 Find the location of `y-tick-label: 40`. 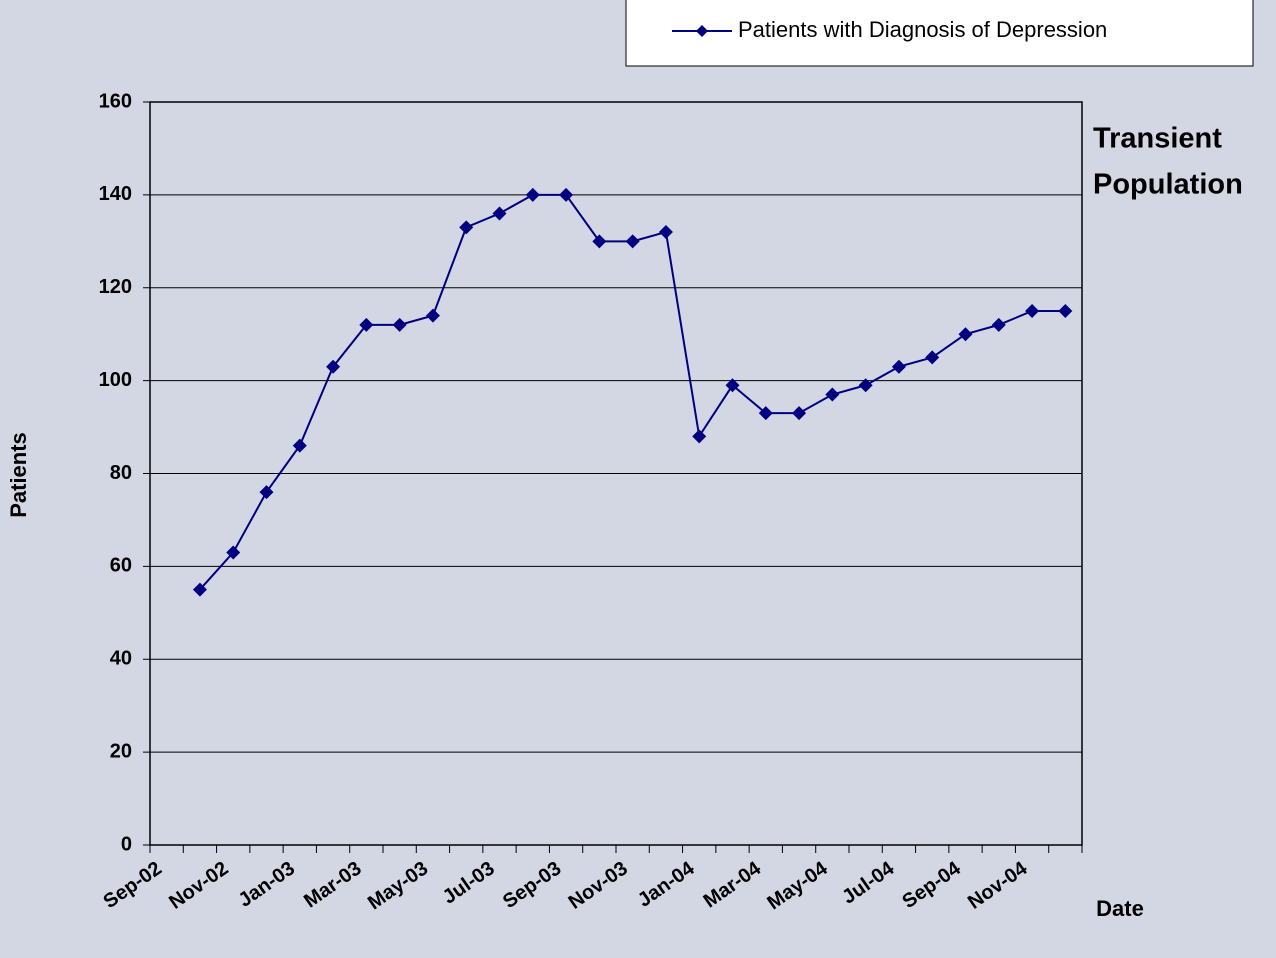

y-tick-label: 40 is located at coordinates (121, 659).